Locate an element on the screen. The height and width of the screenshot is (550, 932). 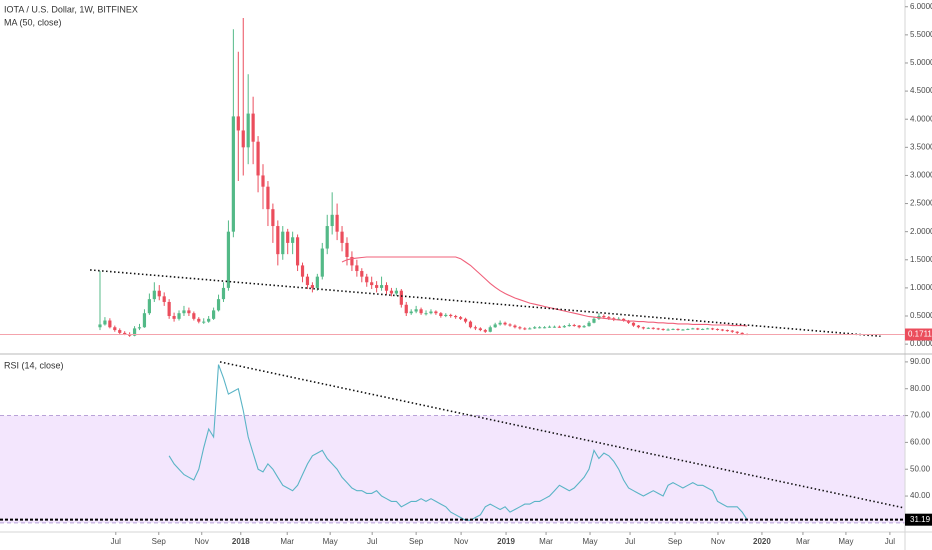
x-tick-label: 2018 is located at coordinates (241, 541).